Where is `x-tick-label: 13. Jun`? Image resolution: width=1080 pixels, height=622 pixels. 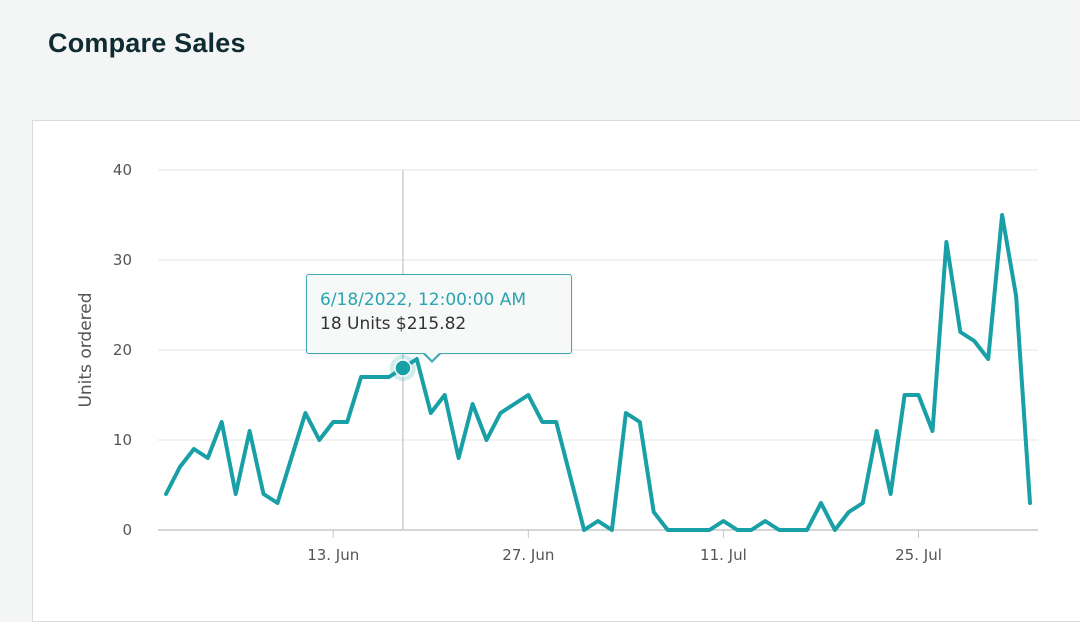
x-tick-label: 13. Jun is located at coordinates (333, 555).